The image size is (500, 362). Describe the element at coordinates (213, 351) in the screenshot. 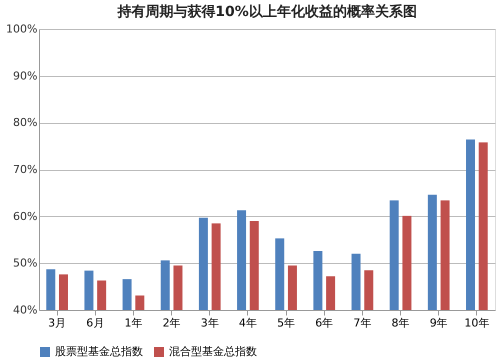

I see `legend-label: 混合型基金总指数` at that location.